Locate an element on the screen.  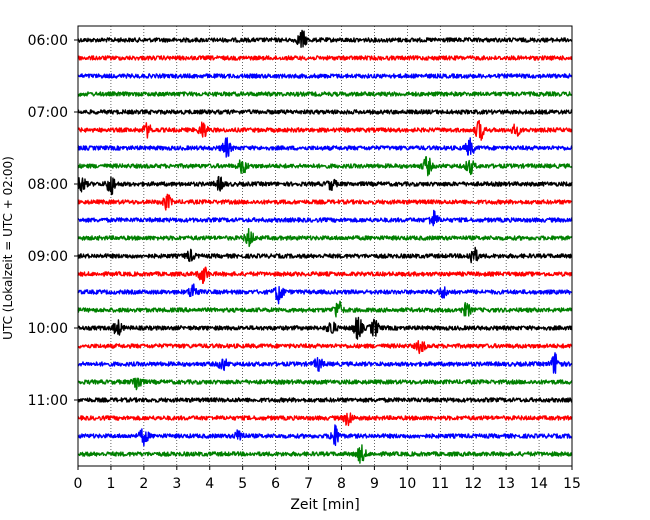
x-tick-label: 11 is located at coordinates (440, 484).